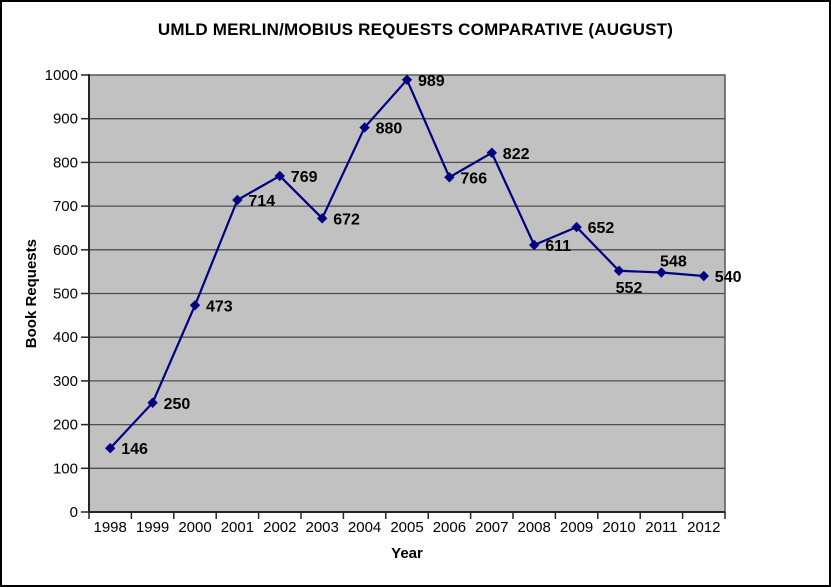  I want to click on x-tick-label: 2008, so click(534, 527).